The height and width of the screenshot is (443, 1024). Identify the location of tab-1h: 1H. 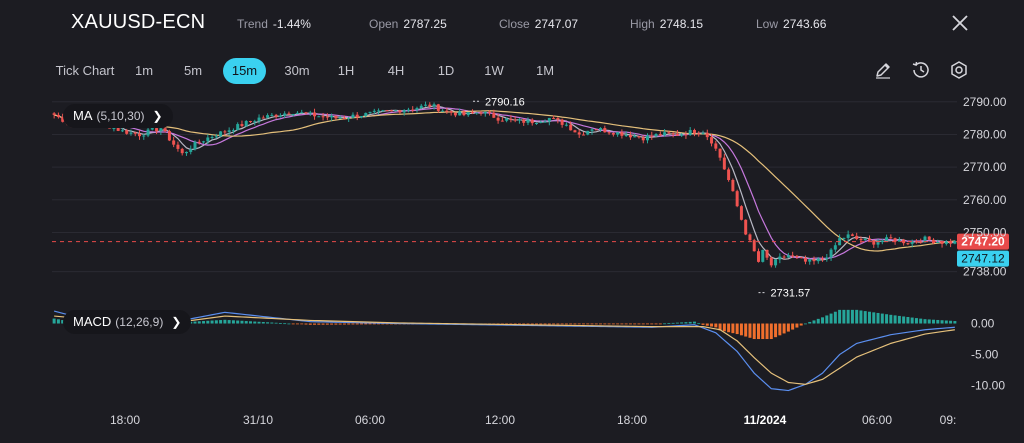
(346, 70).